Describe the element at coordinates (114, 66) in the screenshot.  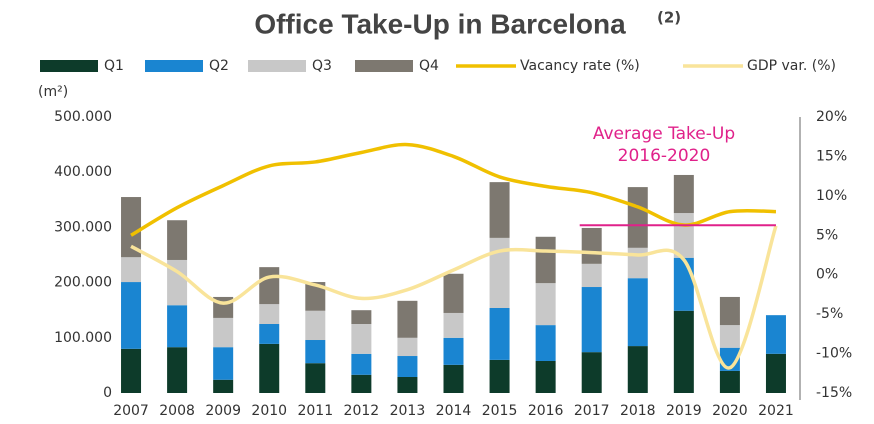
I see `legend-label: Q1` at that location.